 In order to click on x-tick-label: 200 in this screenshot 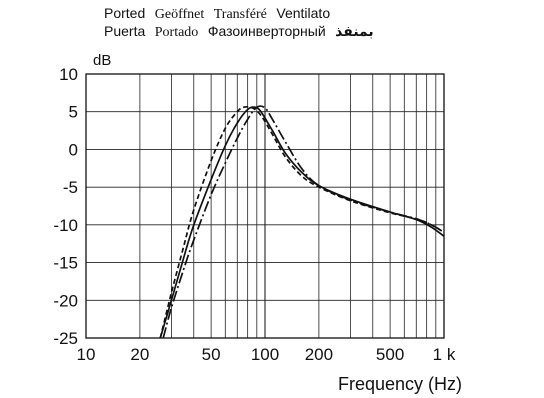, I will do `click(319, 354)`.